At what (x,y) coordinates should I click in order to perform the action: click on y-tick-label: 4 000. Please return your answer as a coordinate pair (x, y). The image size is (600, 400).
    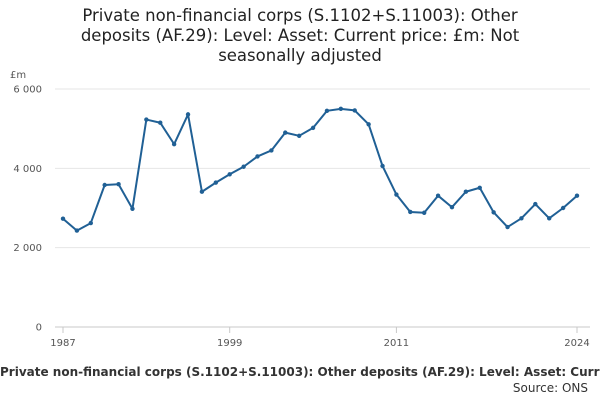
    Looking at the image, I should click on (27, 169).